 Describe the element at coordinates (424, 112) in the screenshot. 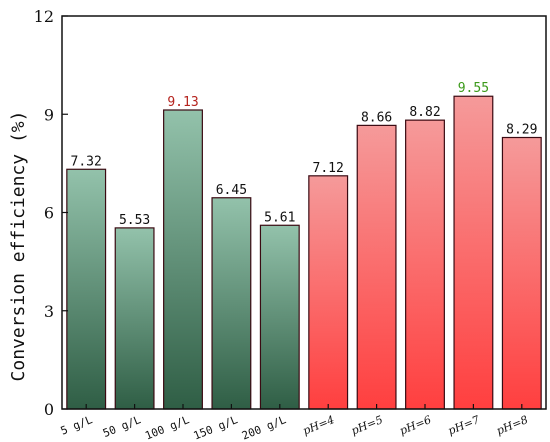

I see `value-label-ph-6: 8.82` at that location.